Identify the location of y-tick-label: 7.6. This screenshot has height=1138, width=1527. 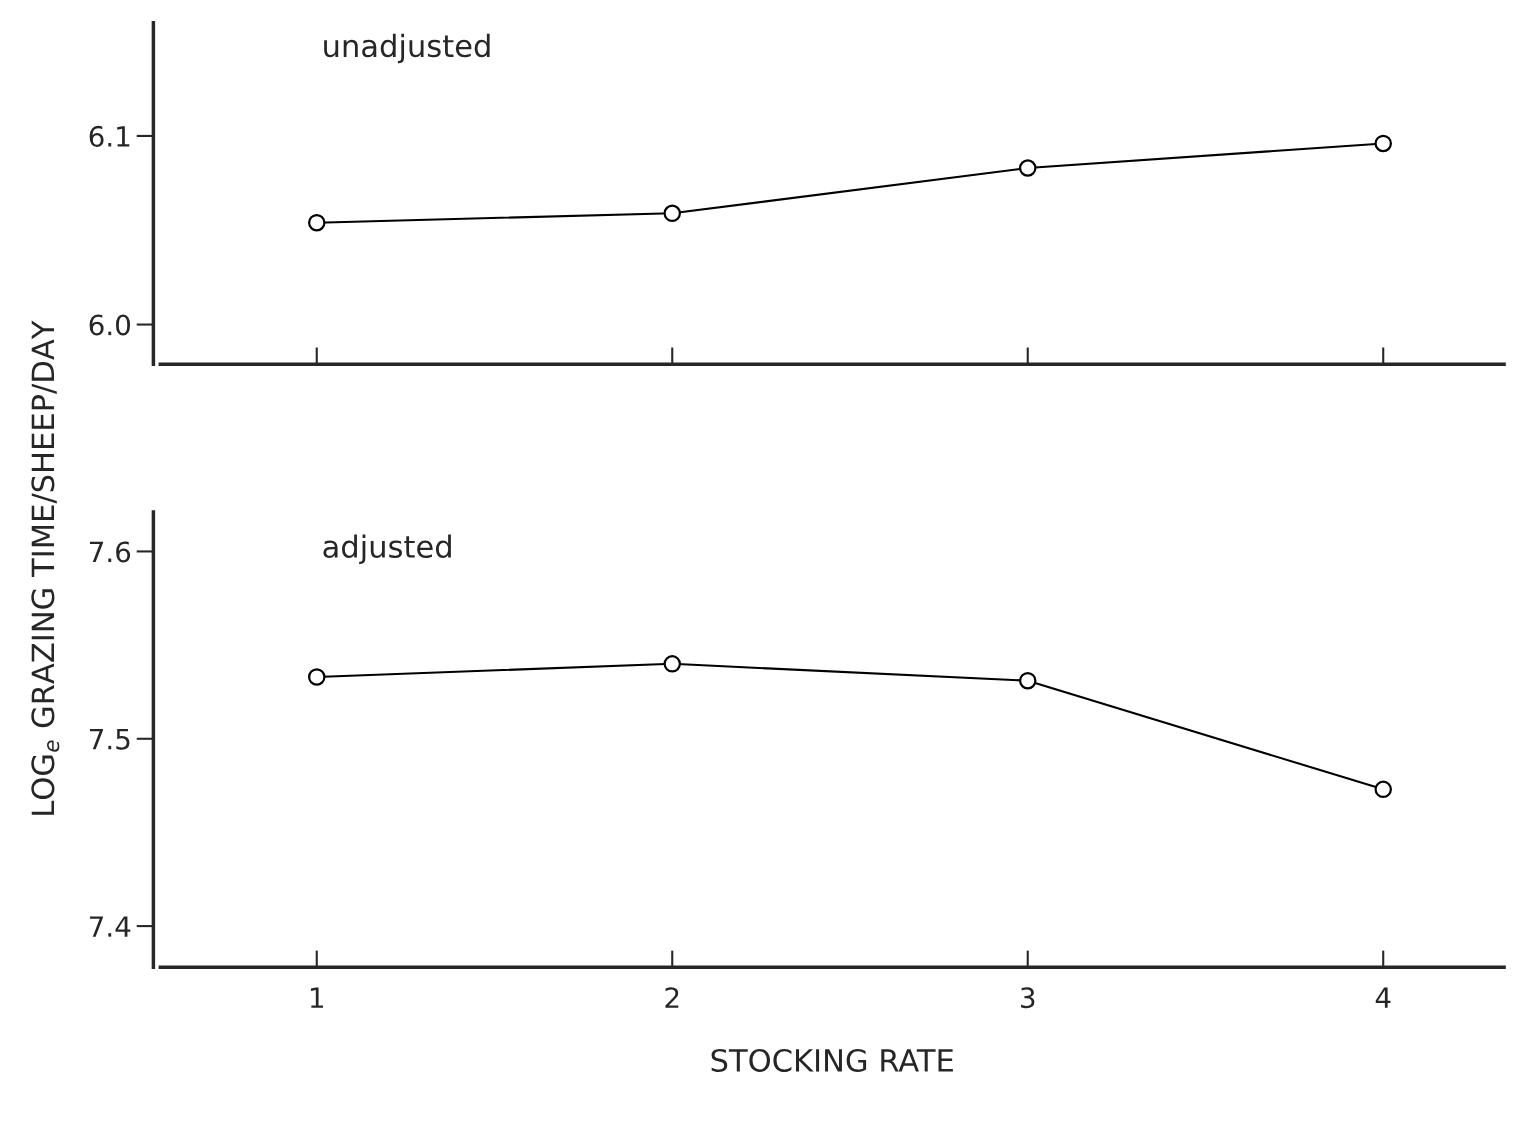
(110, 552).